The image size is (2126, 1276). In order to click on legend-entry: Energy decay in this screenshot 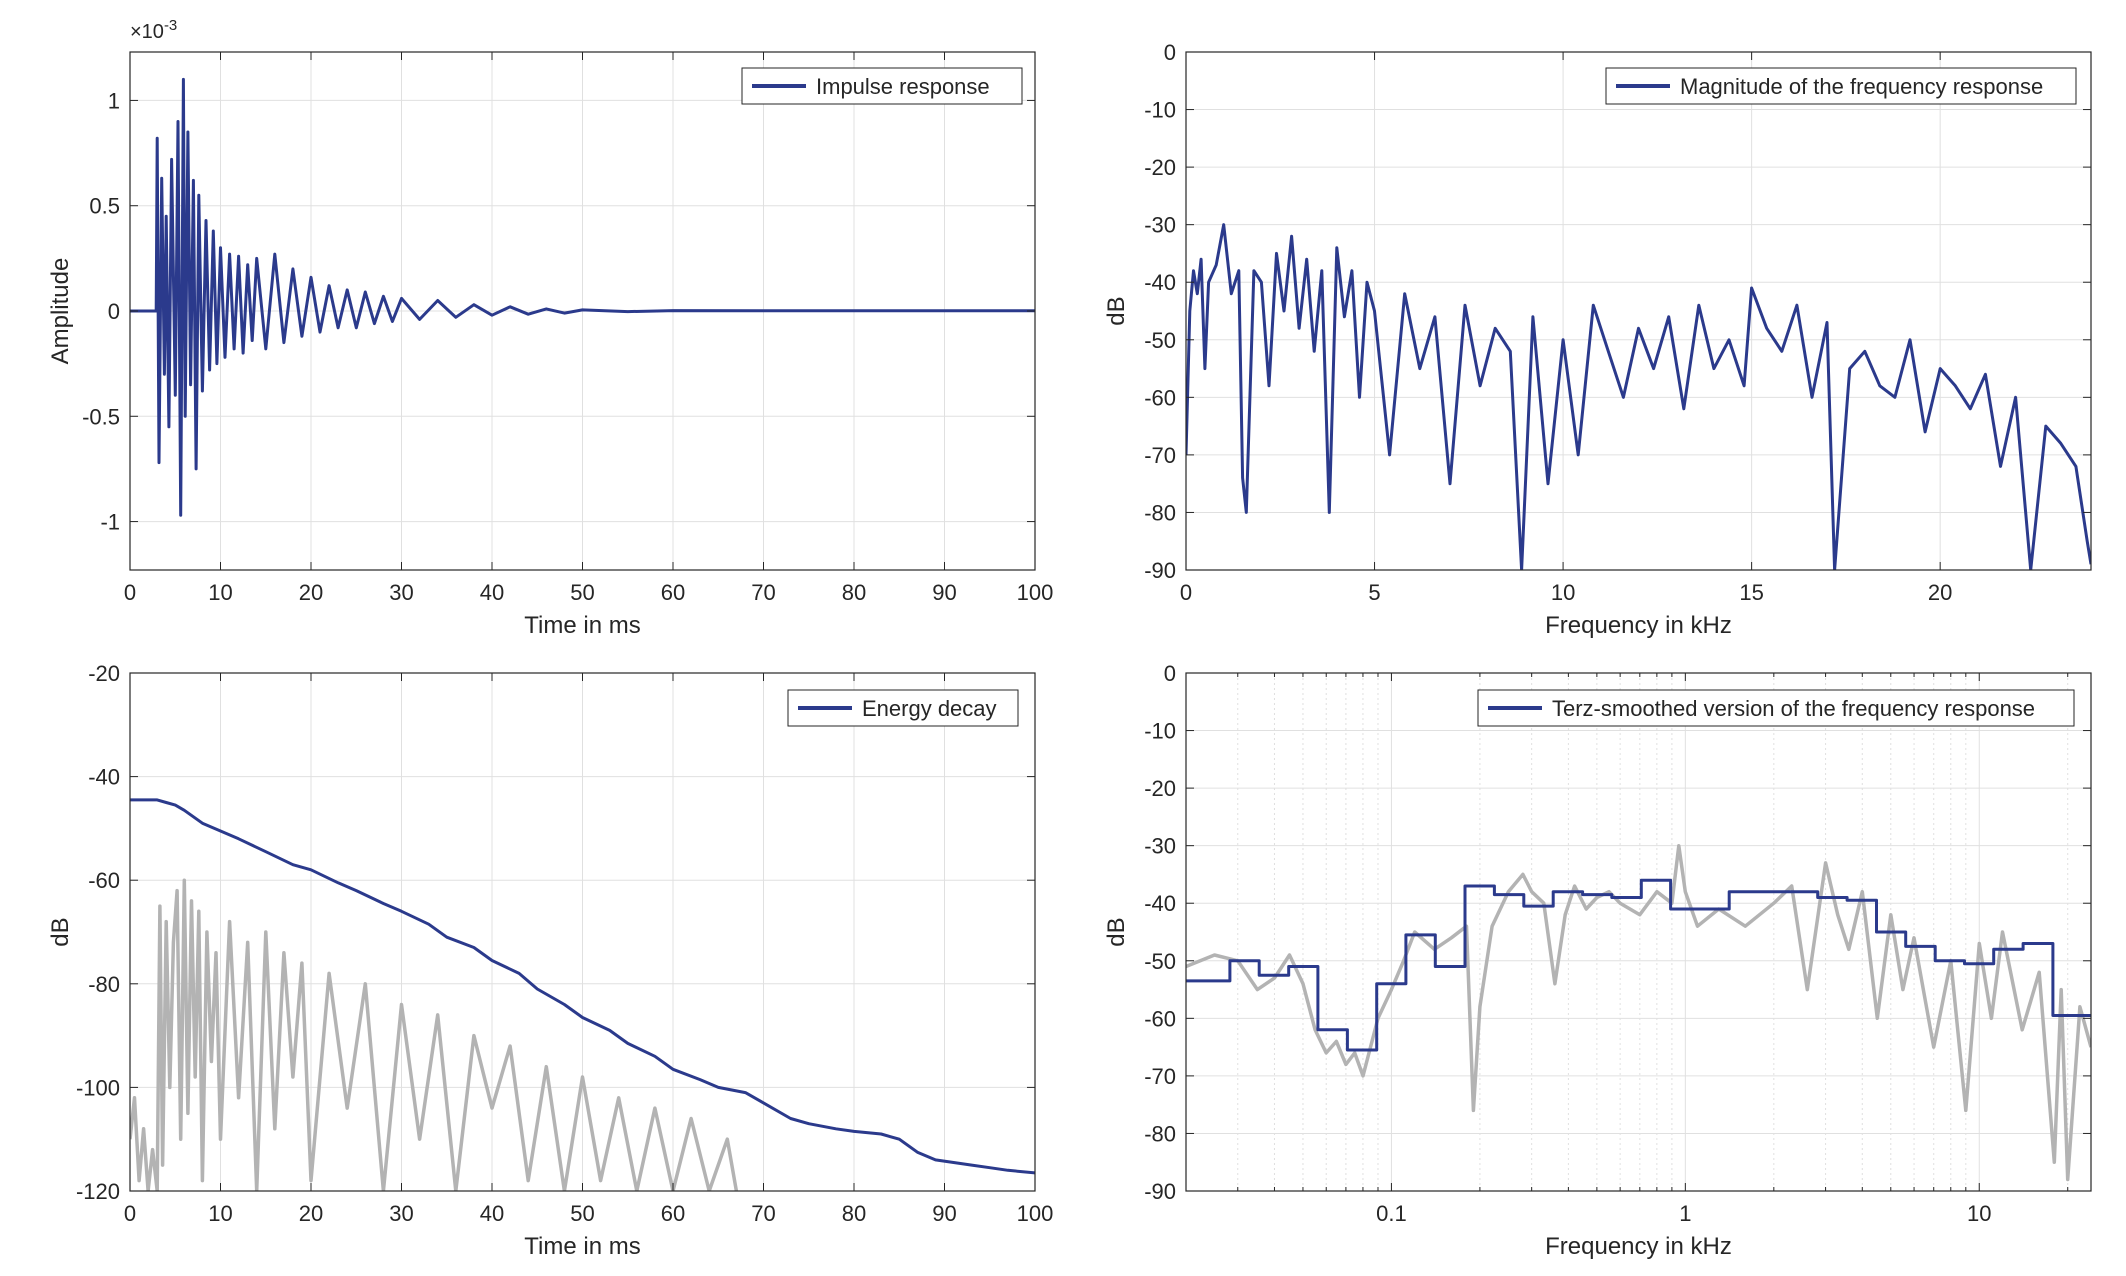, I will do `click(929, 708)`.